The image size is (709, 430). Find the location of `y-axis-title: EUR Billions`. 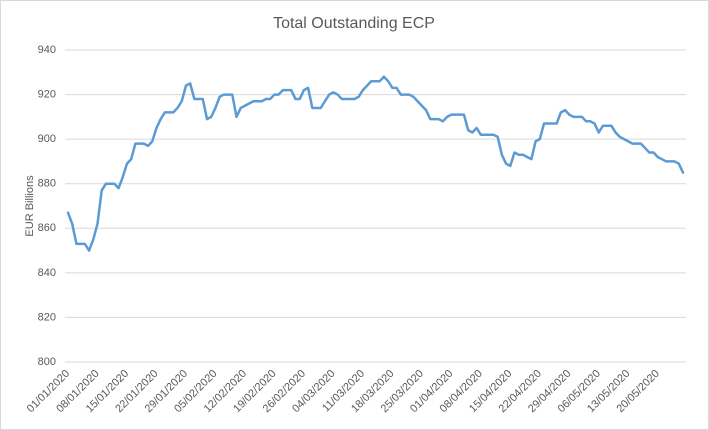

y-axis-title: EUR Billions is located at coordinates (30, 206).